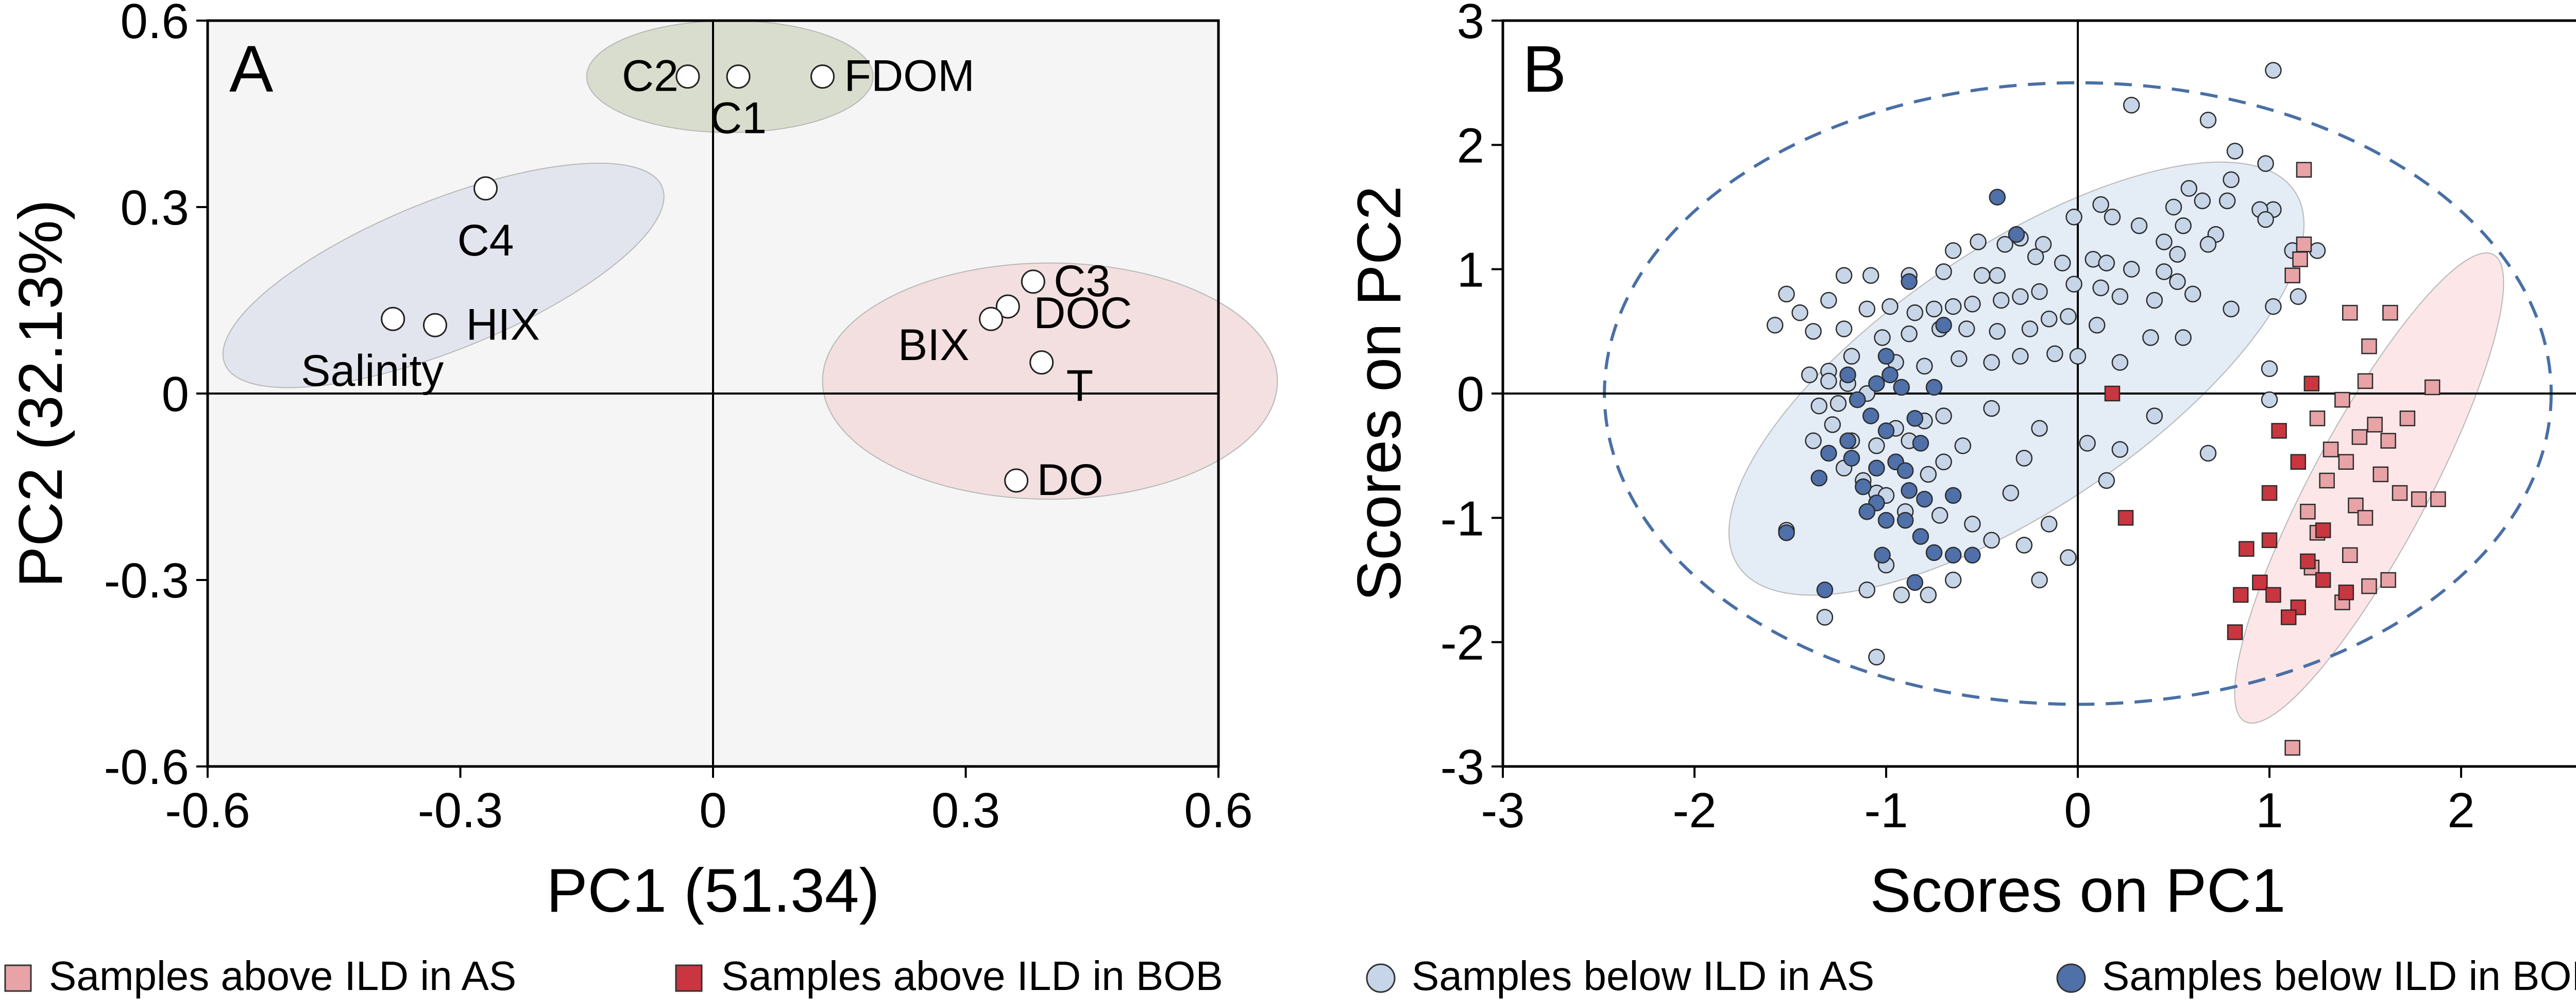 Image resolution: width=2576 pixels, height=1007 pixels. I want to click on panel-a-x-tick-label-2: 0, so click(712, 810).